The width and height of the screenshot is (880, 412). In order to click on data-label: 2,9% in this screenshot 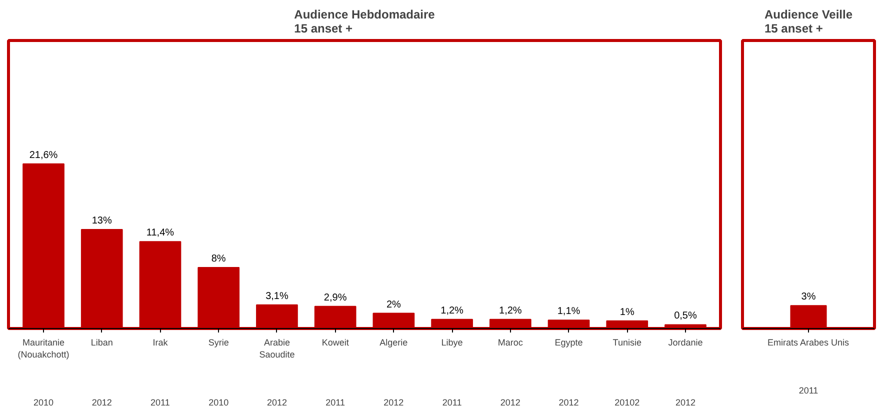, I will do `click(335, 298)`.